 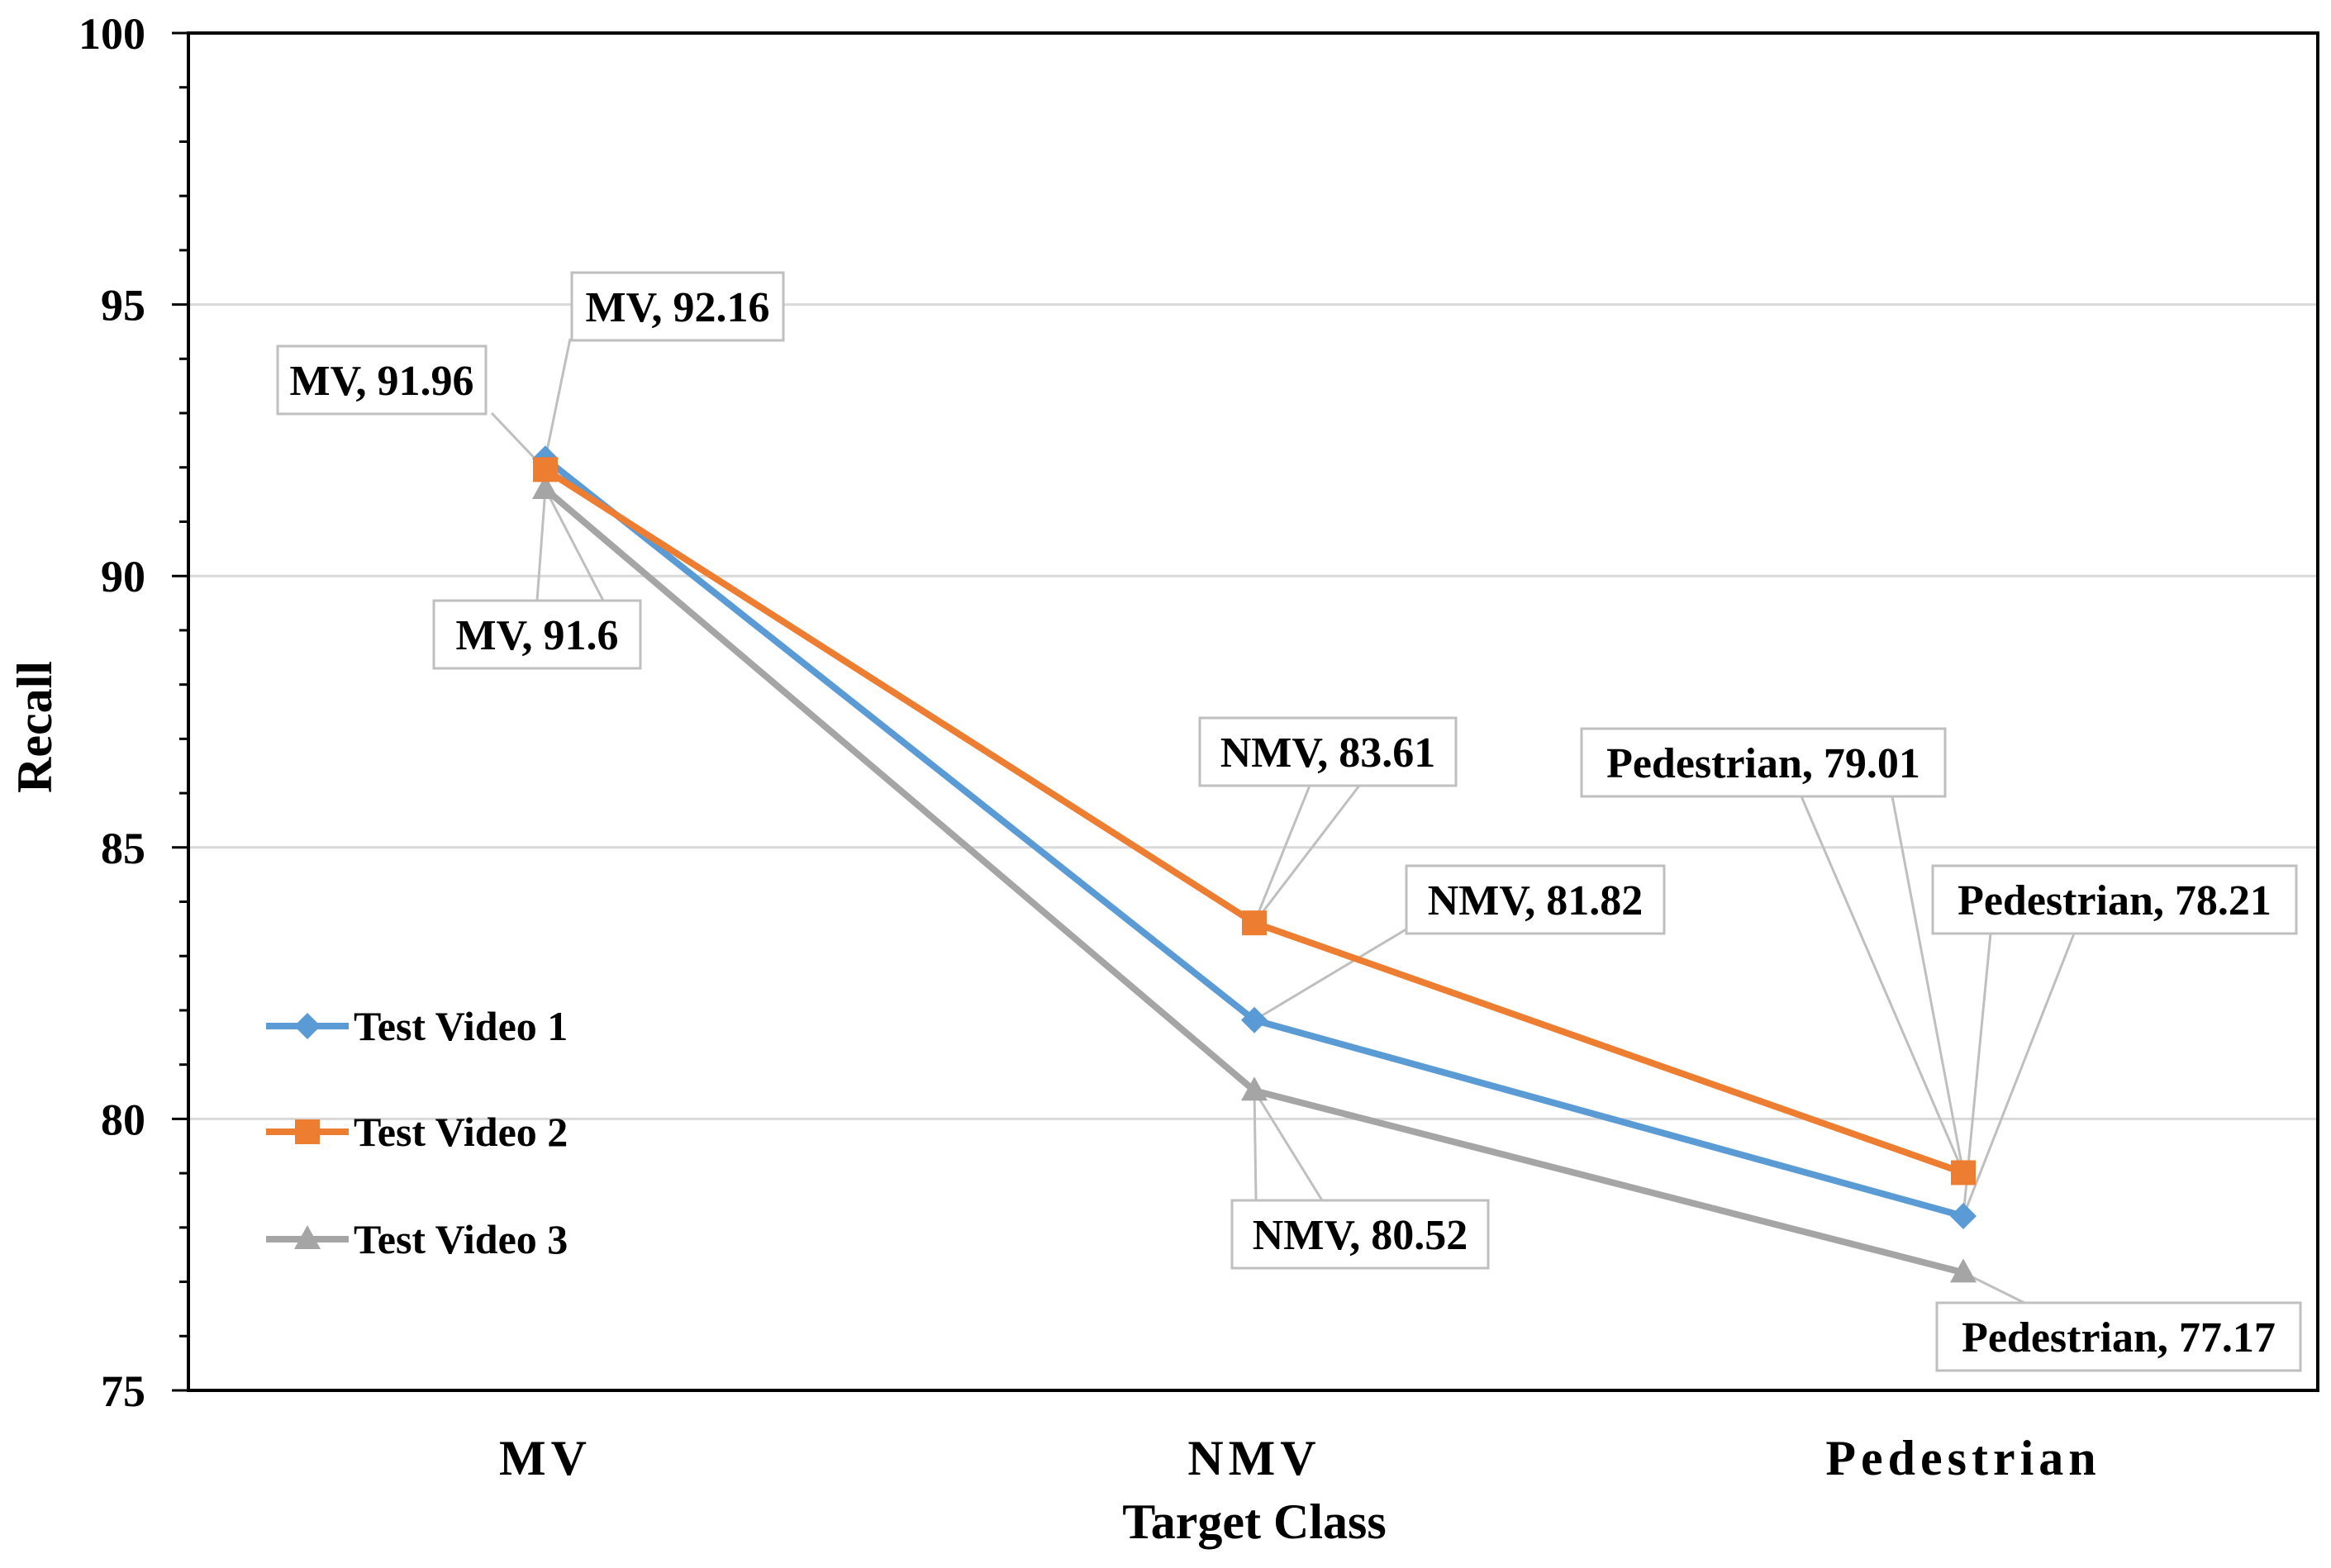 I want to click on data-label: Pedestrian, 79.01, so click(x=1763, y=764).